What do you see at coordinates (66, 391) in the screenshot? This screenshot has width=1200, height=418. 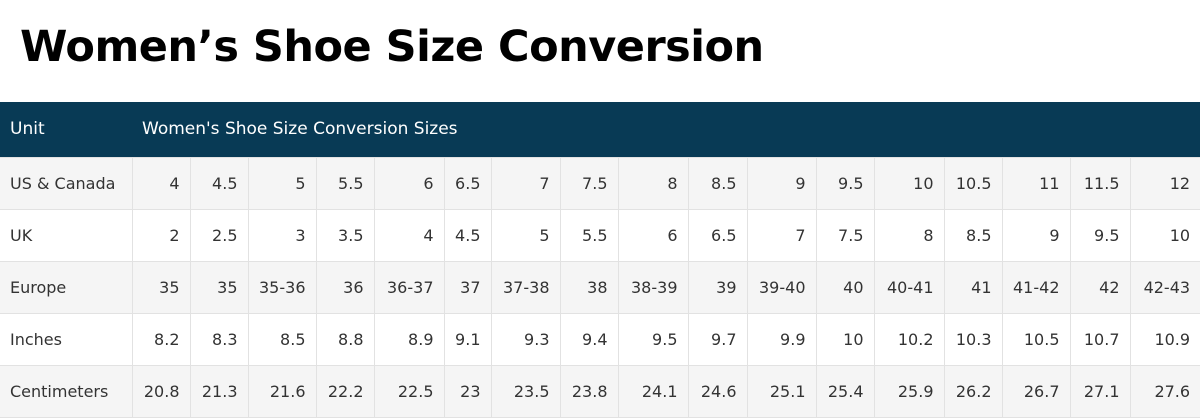 I see `row-label: Centimeters` at bounding box center [66, 391].